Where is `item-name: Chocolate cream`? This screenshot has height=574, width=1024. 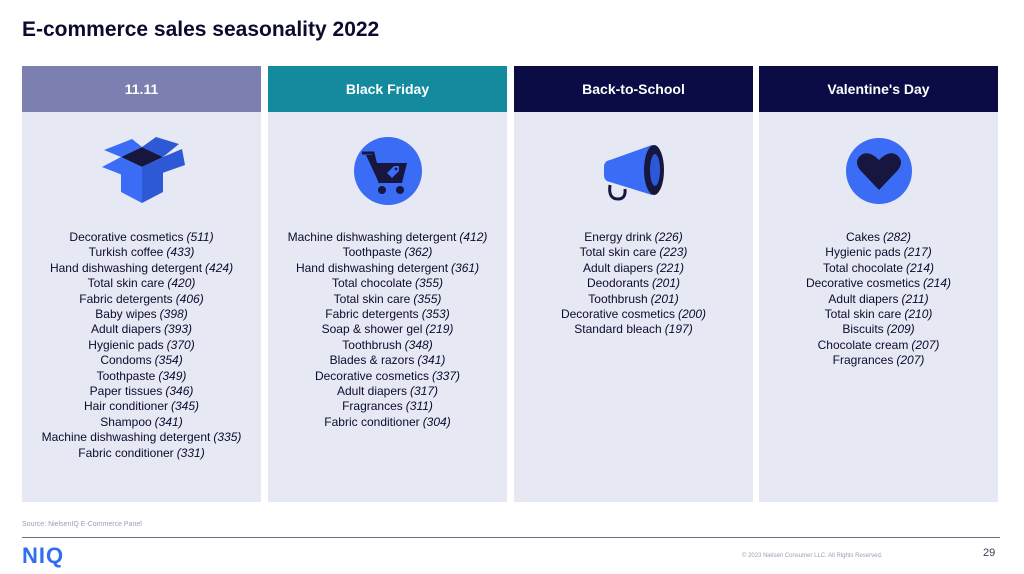 item-name: Chocolate cream is located at coordinates (863, 344).